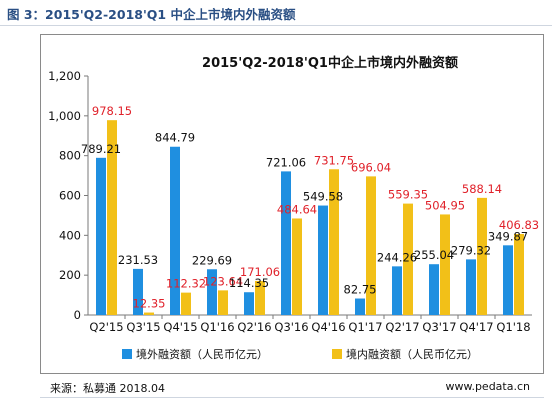 The image size is (552, 410). I want to click on figure-header: 图 3：2015'Q2-2018'Q1 中企上市境内外融资额, so click(276, 13).